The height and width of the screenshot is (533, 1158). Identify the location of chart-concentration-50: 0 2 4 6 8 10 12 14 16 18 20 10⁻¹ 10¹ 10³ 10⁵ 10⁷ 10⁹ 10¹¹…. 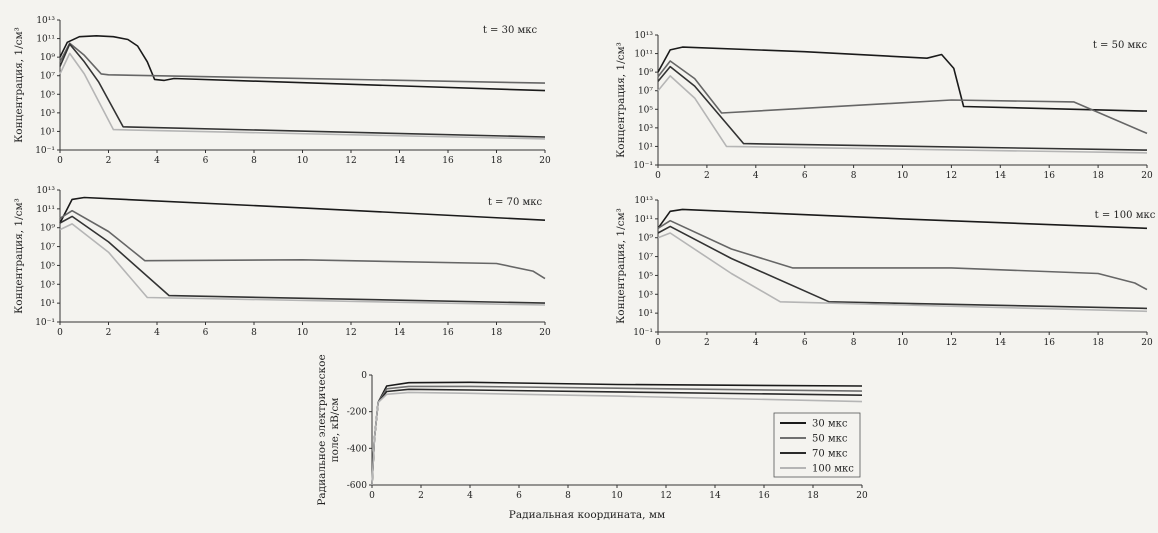
(884, 106).